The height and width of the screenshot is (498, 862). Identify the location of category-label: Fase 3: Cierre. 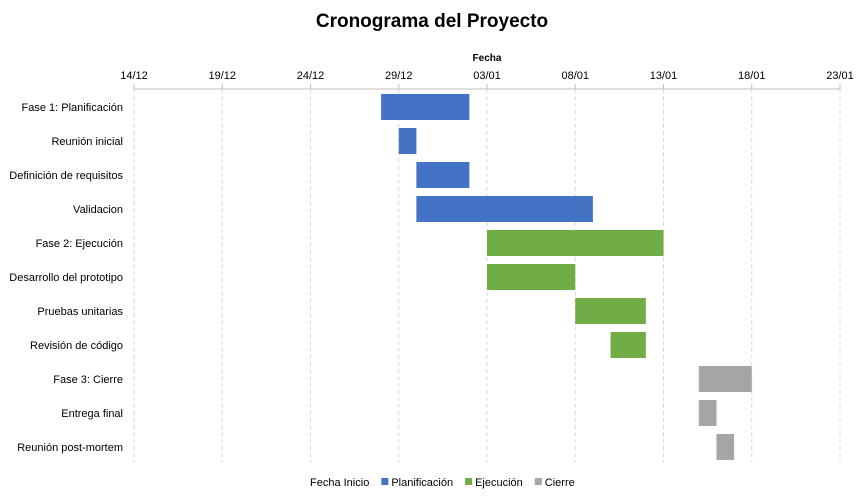
(88, 380).